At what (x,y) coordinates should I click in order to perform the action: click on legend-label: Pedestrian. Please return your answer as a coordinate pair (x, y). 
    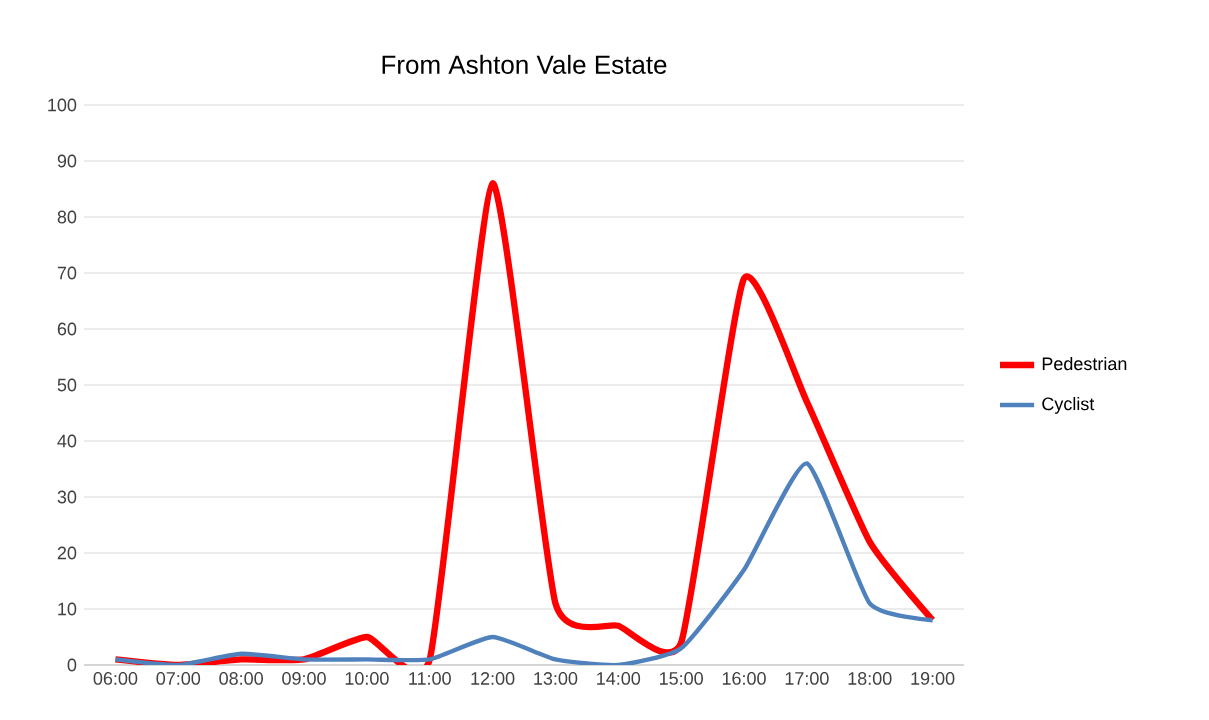
    Looking at the image, I should click on (1084, 363).